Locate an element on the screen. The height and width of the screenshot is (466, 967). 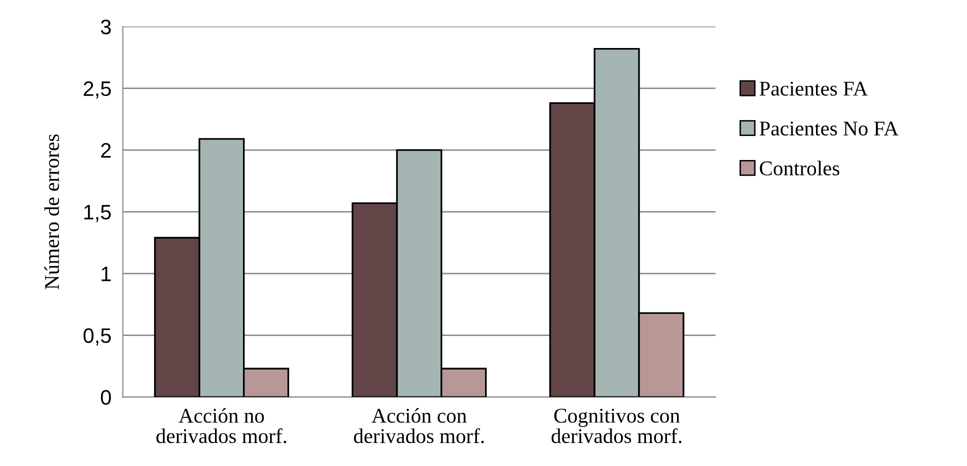
y-tick-label: 3 is located at coordinates (105, 27).